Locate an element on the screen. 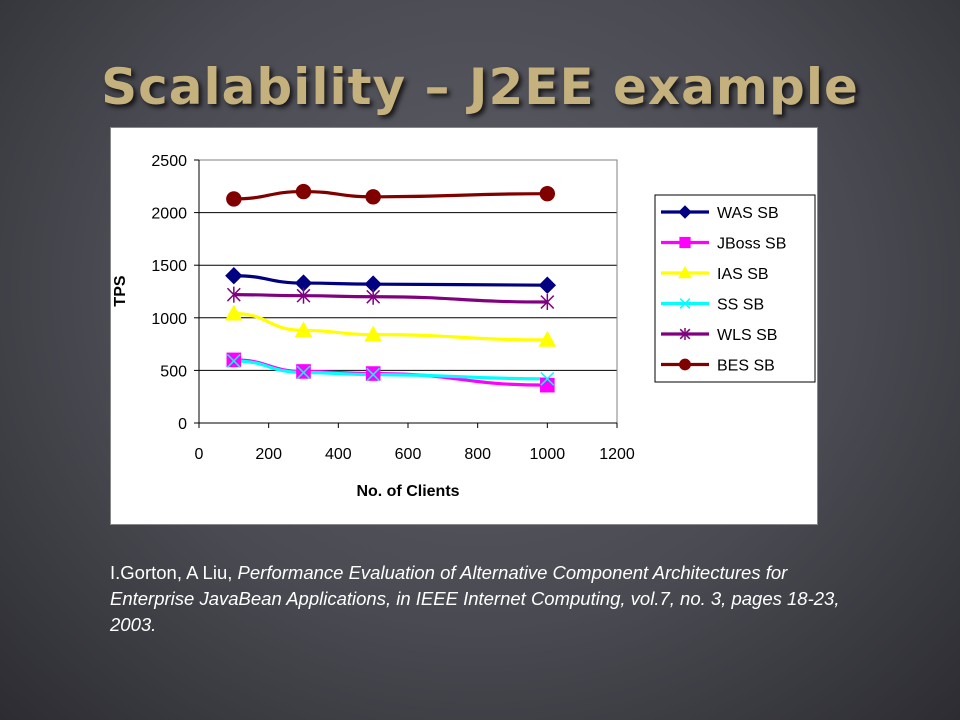 This screenshot has height=720, width=960. series-lines is located at coordinates (390, 288).